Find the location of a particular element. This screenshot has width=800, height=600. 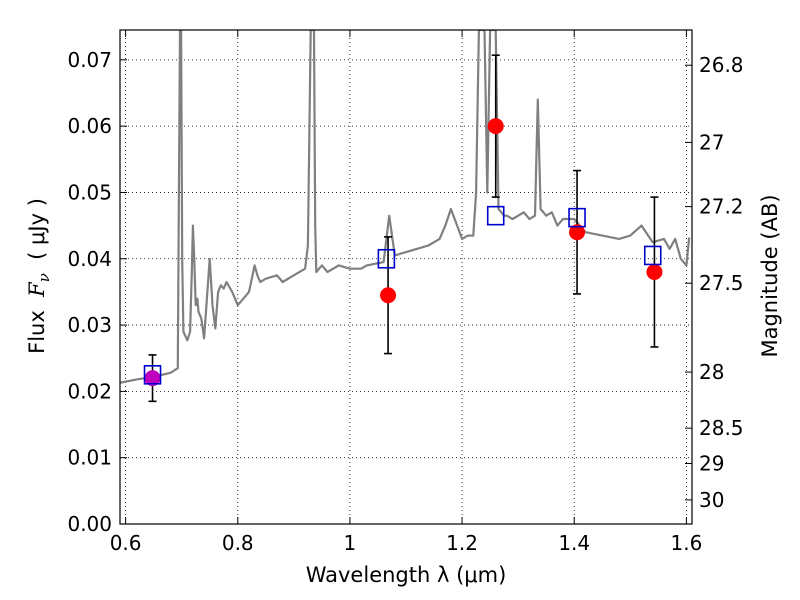

y-tick-label: 0.01 is located at coordinates (89, 458).